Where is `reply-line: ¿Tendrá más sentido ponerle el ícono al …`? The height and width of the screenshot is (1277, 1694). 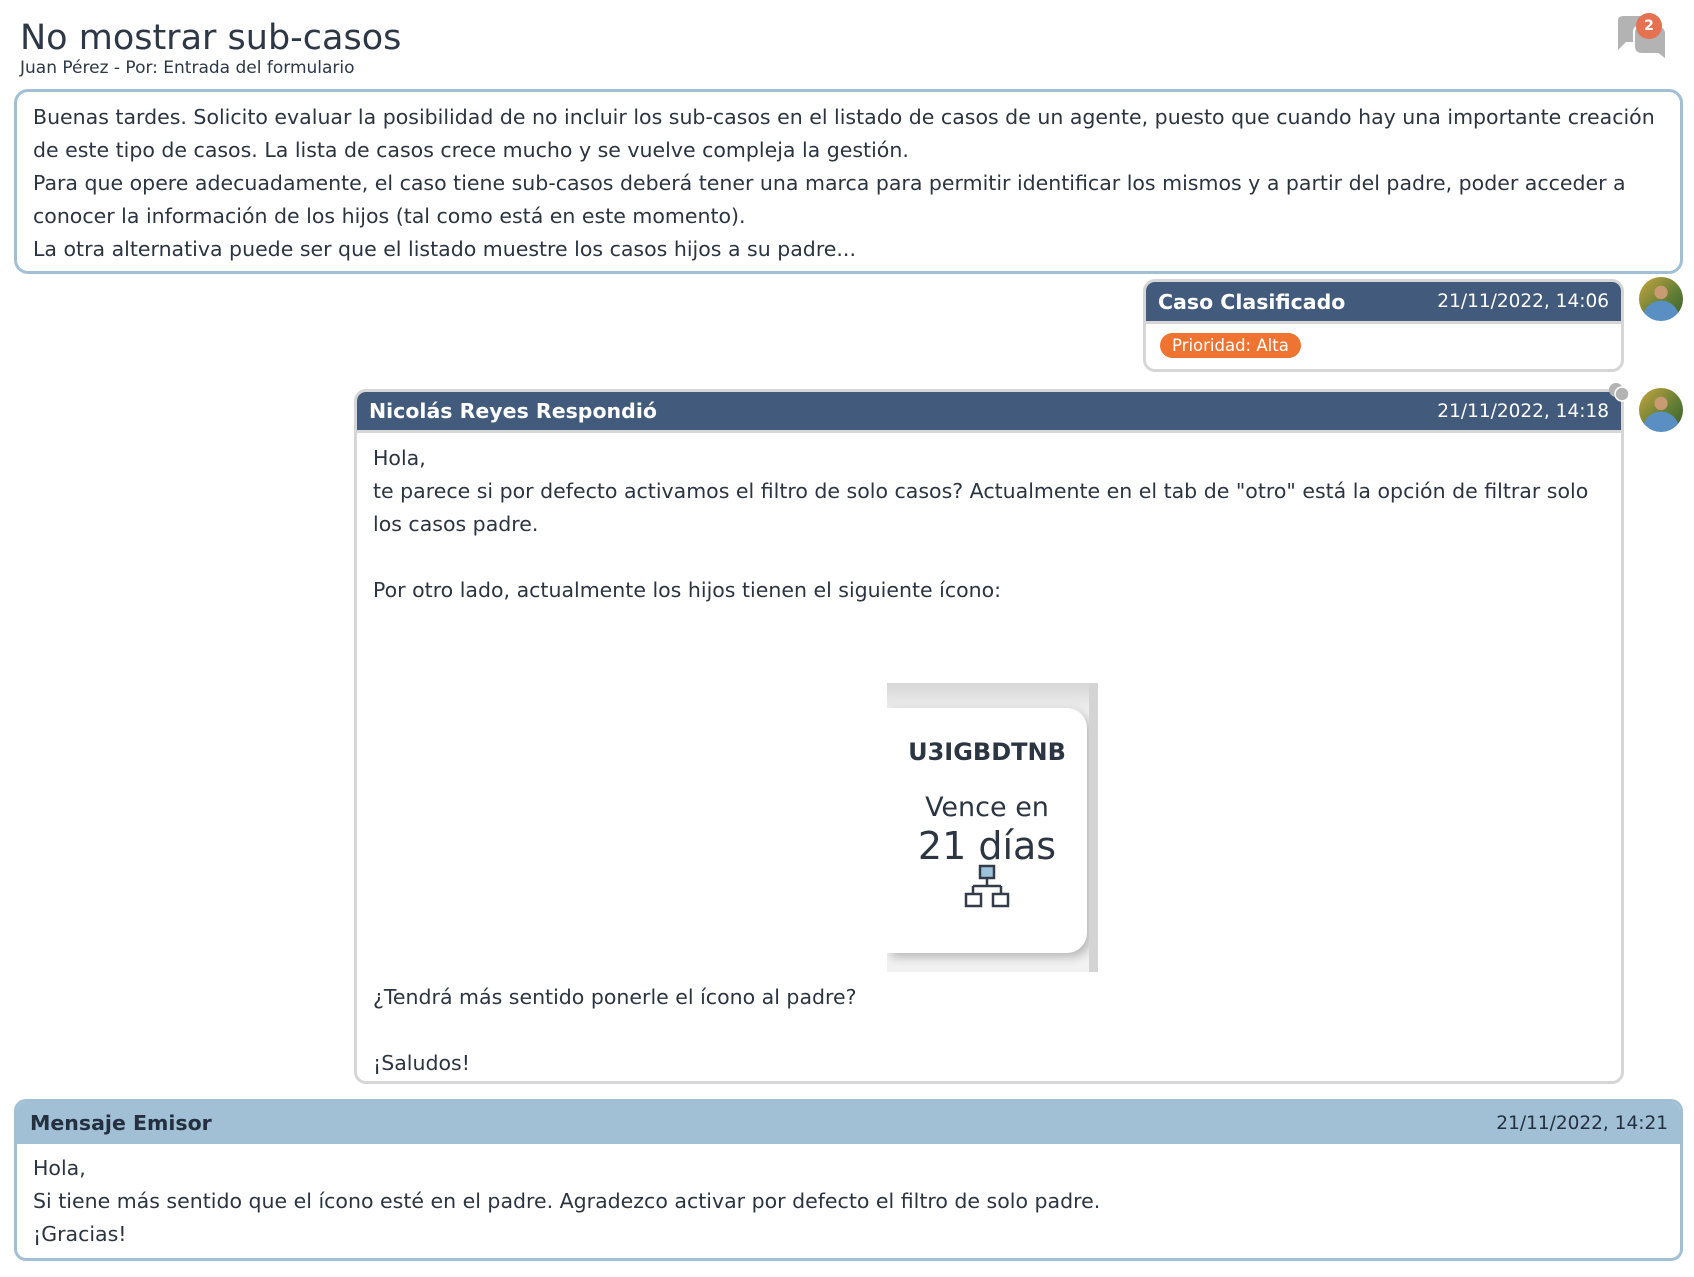 reply-line: ¿Tendrá más sentido ponerle el ícono al … is located at coordinates (615, 997).